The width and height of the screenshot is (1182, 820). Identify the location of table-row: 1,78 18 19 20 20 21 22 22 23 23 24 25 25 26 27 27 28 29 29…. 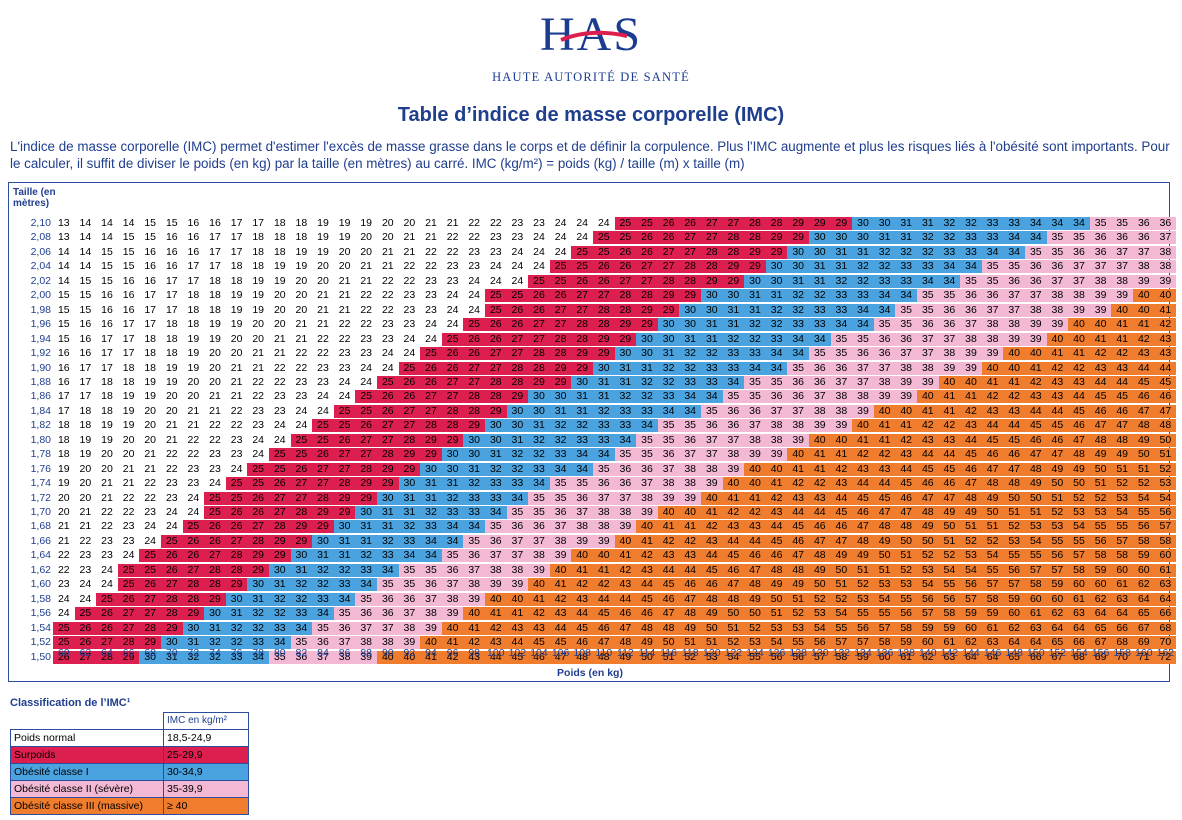
(593, 455).